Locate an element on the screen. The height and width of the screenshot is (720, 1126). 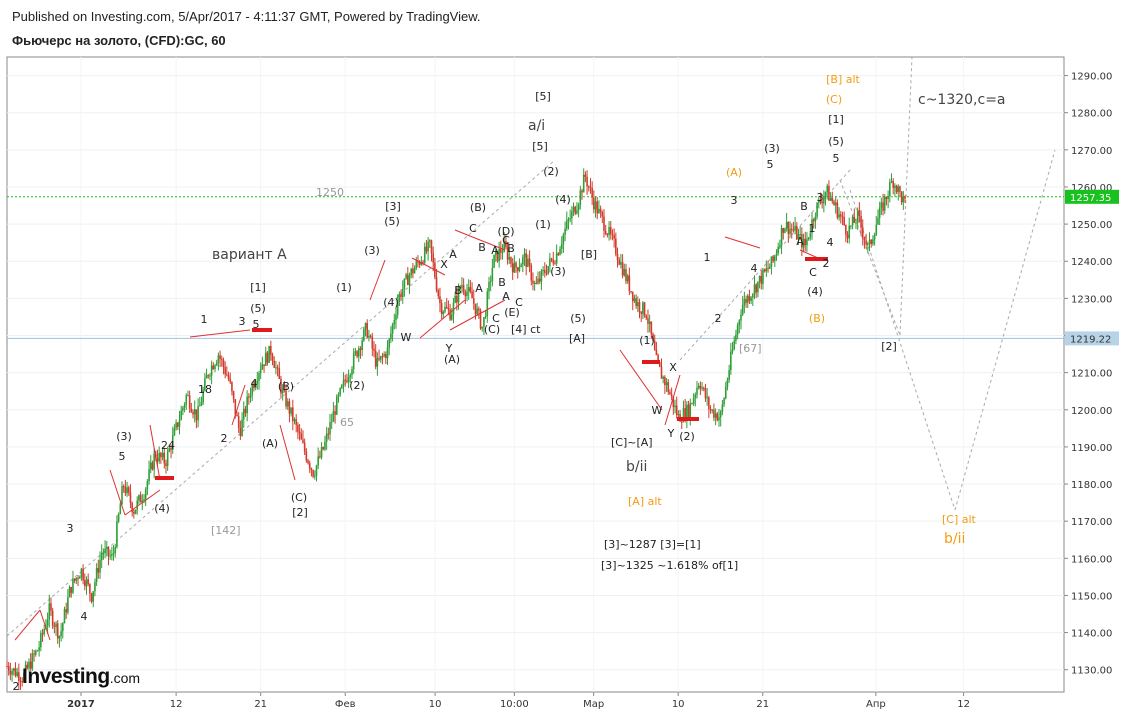
wave-label: (4) is located at coordinates (162, 508).